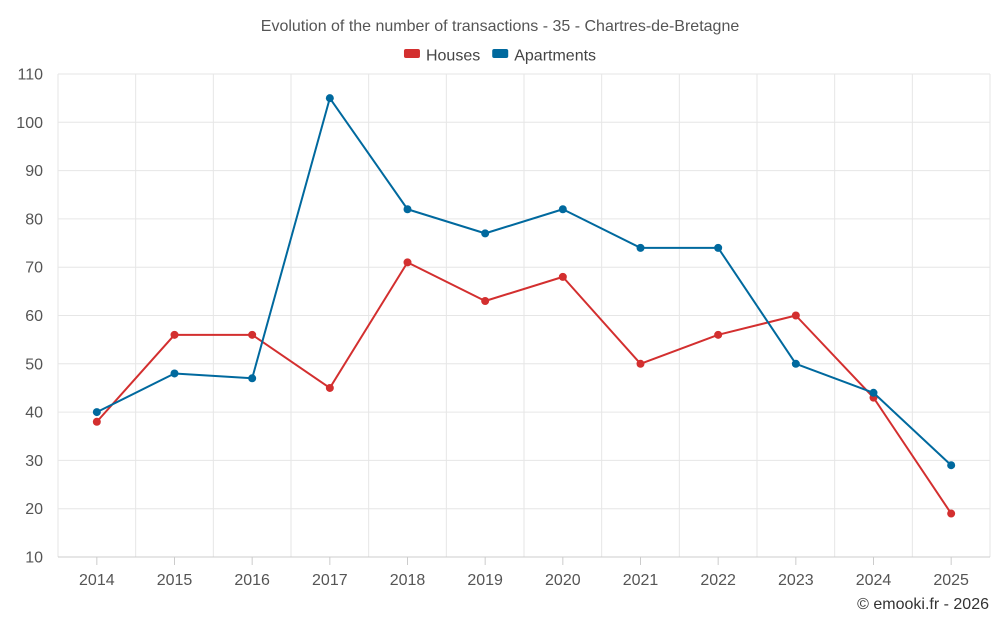  Describe the element at coordinates (97, 580) in the screenshot. I see `x-tick-label: 2014` at that location.